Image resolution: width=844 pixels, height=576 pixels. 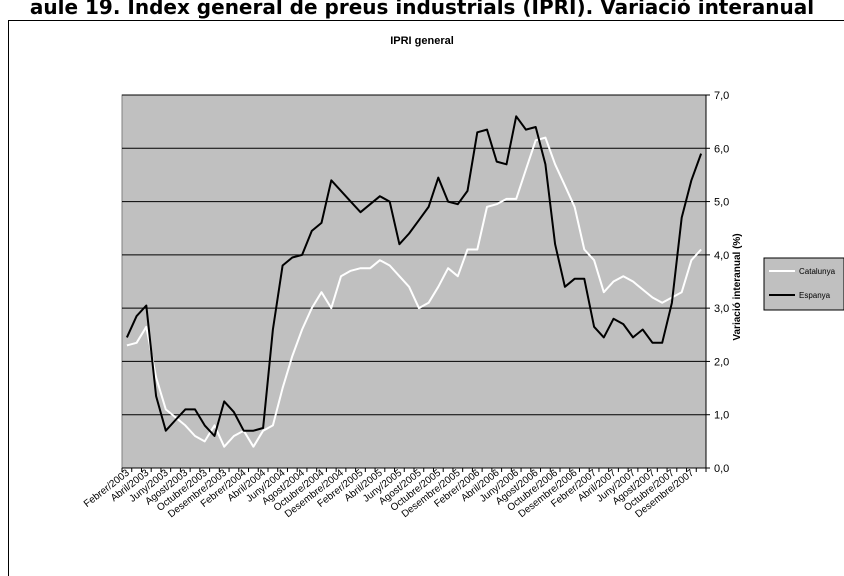 I want to click on y-tick-label: 1,0, so click(x=721, y=416).